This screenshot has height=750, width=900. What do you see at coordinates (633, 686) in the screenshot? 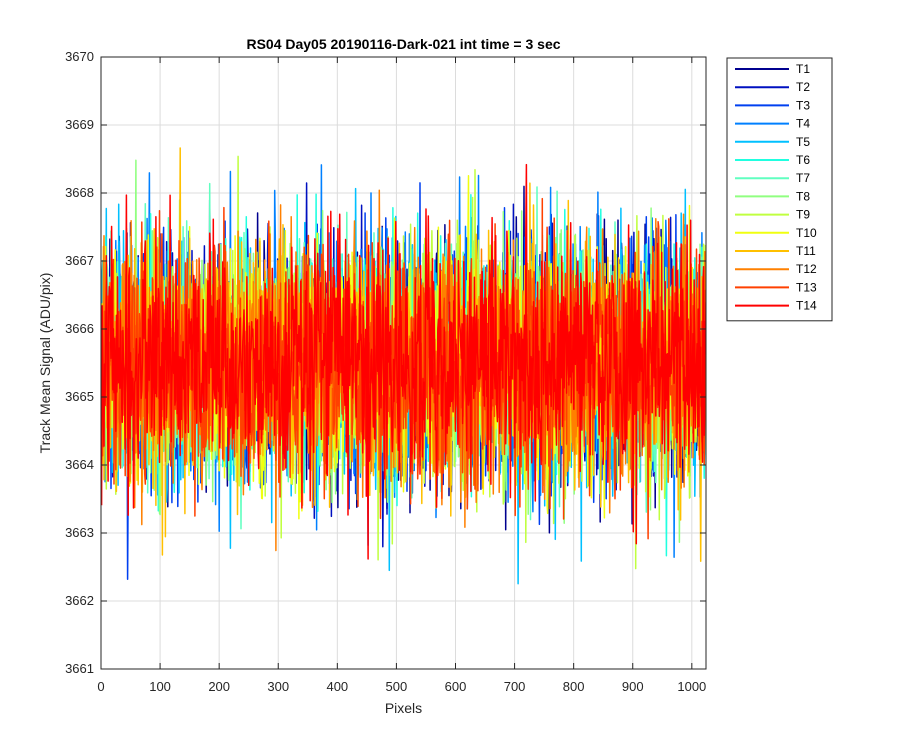
I see `x-tick-label: 900` at bounding box center [633, 686].